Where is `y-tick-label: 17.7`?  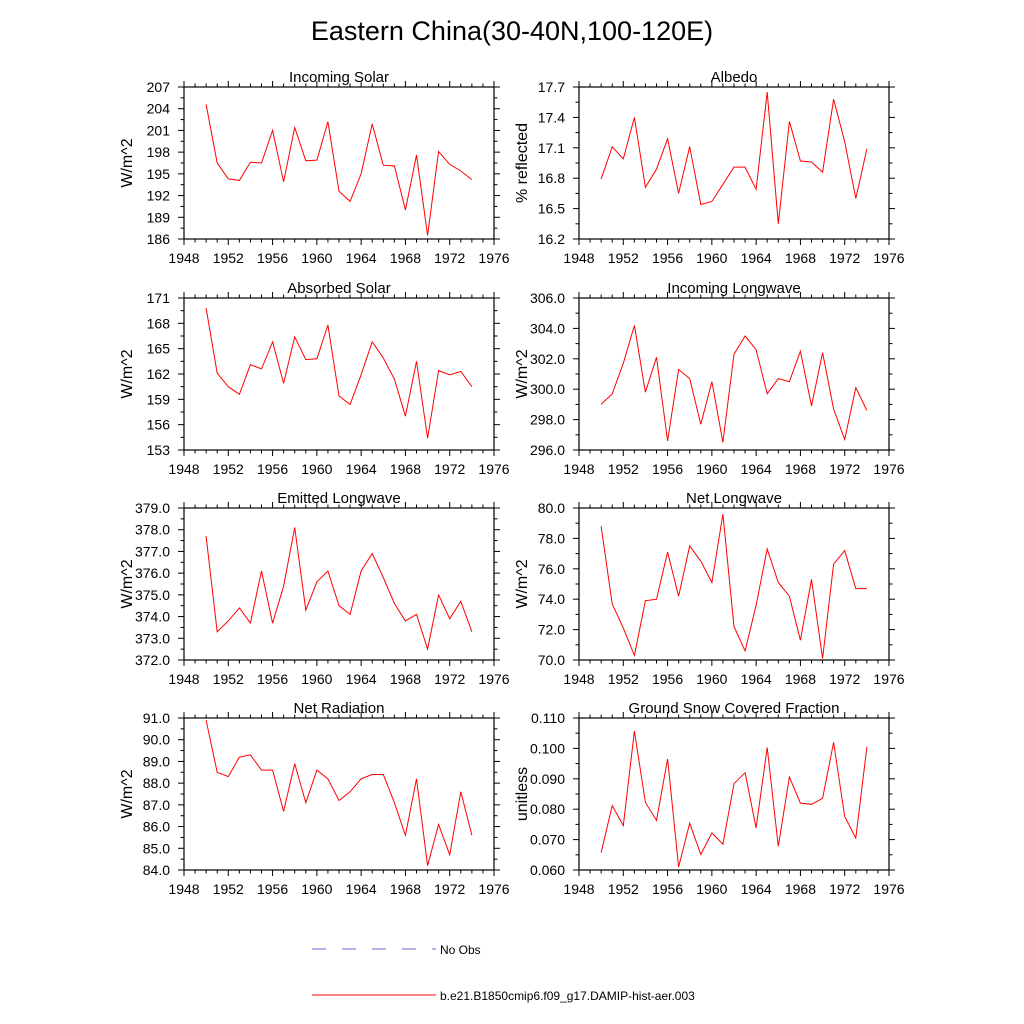 y-tick-label: 17.7 is located at coordinates (551, 87).